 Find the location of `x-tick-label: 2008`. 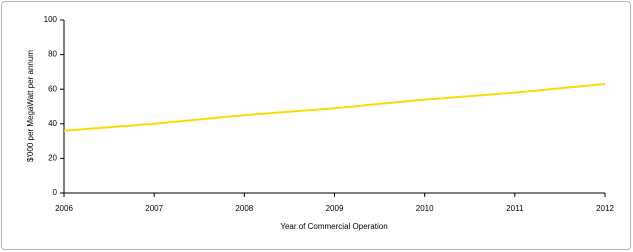

x-tick-label: 2008 is located at coordinates (244, 208).